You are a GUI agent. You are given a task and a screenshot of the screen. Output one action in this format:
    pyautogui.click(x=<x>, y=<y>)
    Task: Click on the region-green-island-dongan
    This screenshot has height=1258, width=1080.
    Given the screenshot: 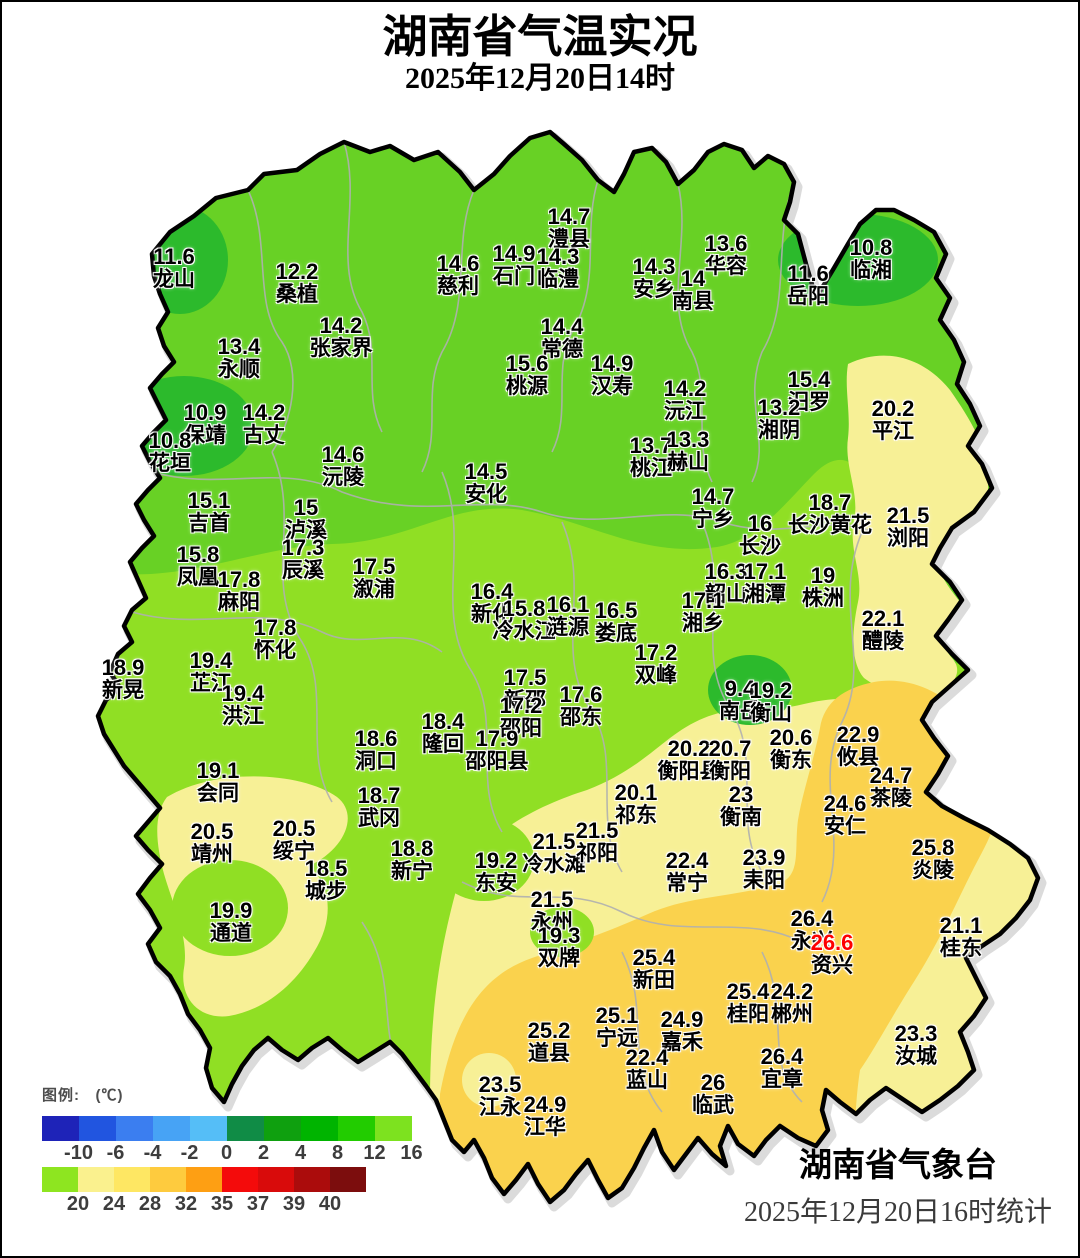 What is the action you would take?
    pyautogui.click(x=484, y=859)
    